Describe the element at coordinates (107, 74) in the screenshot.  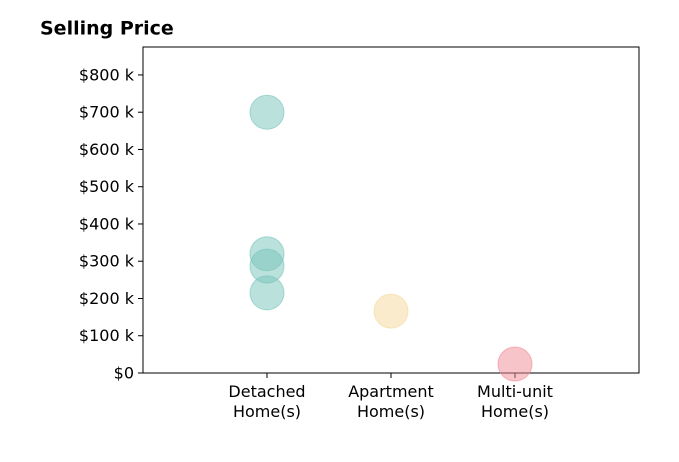
I see `y-tick-label: $800 k` at that location.